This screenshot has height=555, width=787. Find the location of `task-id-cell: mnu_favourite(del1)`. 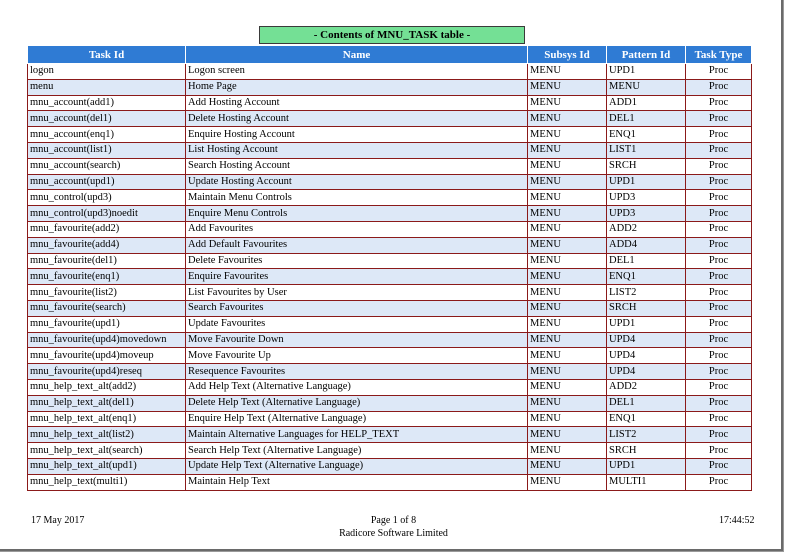

task-id-cell: mnu_favourite(del1) is located at coordinates (106, 261).